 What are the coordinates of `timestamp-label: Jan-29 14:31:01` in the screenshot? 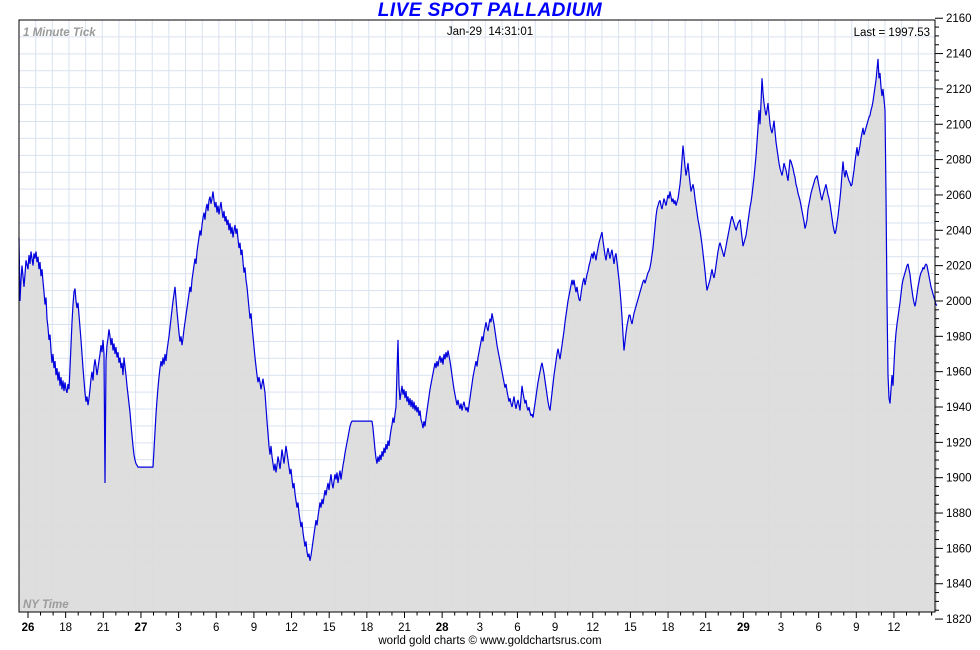 It's located at (490, 32).